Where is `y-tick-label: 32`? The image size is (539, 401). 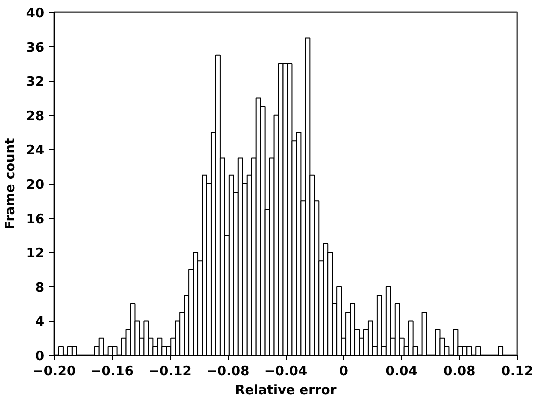
y-tick-label: 32 is located at coordinates (35, 82).